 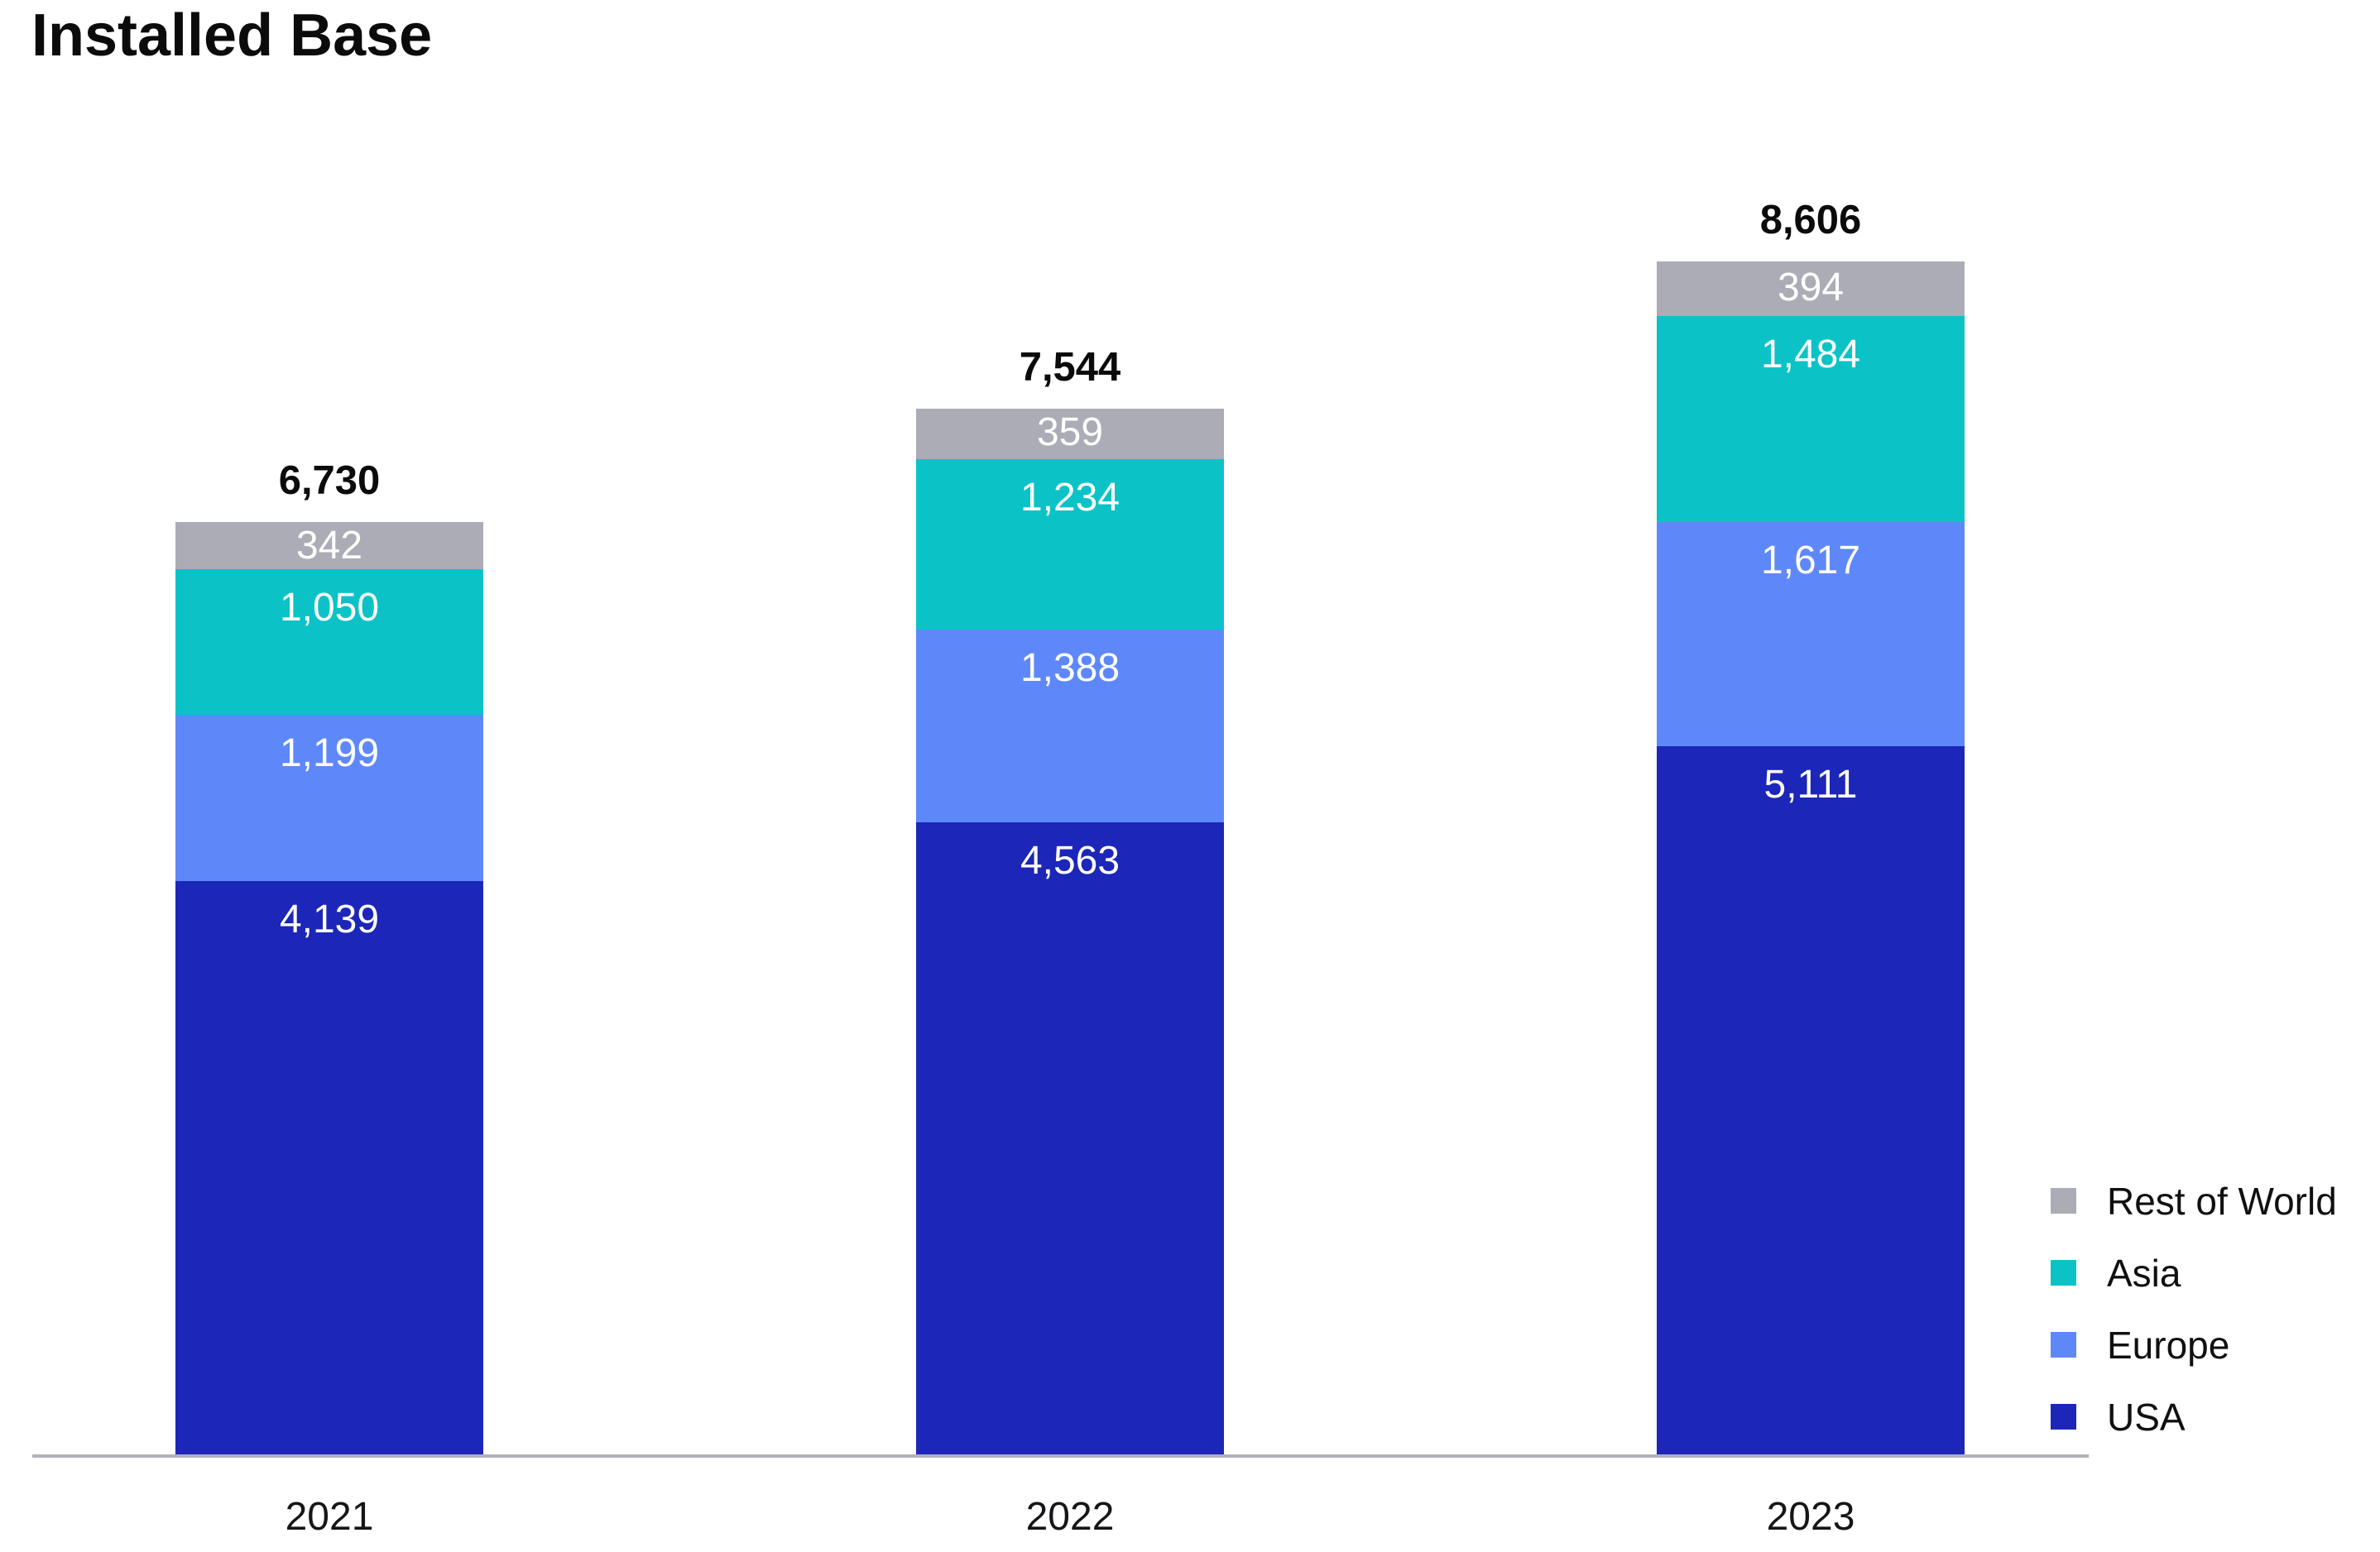 I want to click on segment-value-label: 1,617, so click(x=1810, y=561).